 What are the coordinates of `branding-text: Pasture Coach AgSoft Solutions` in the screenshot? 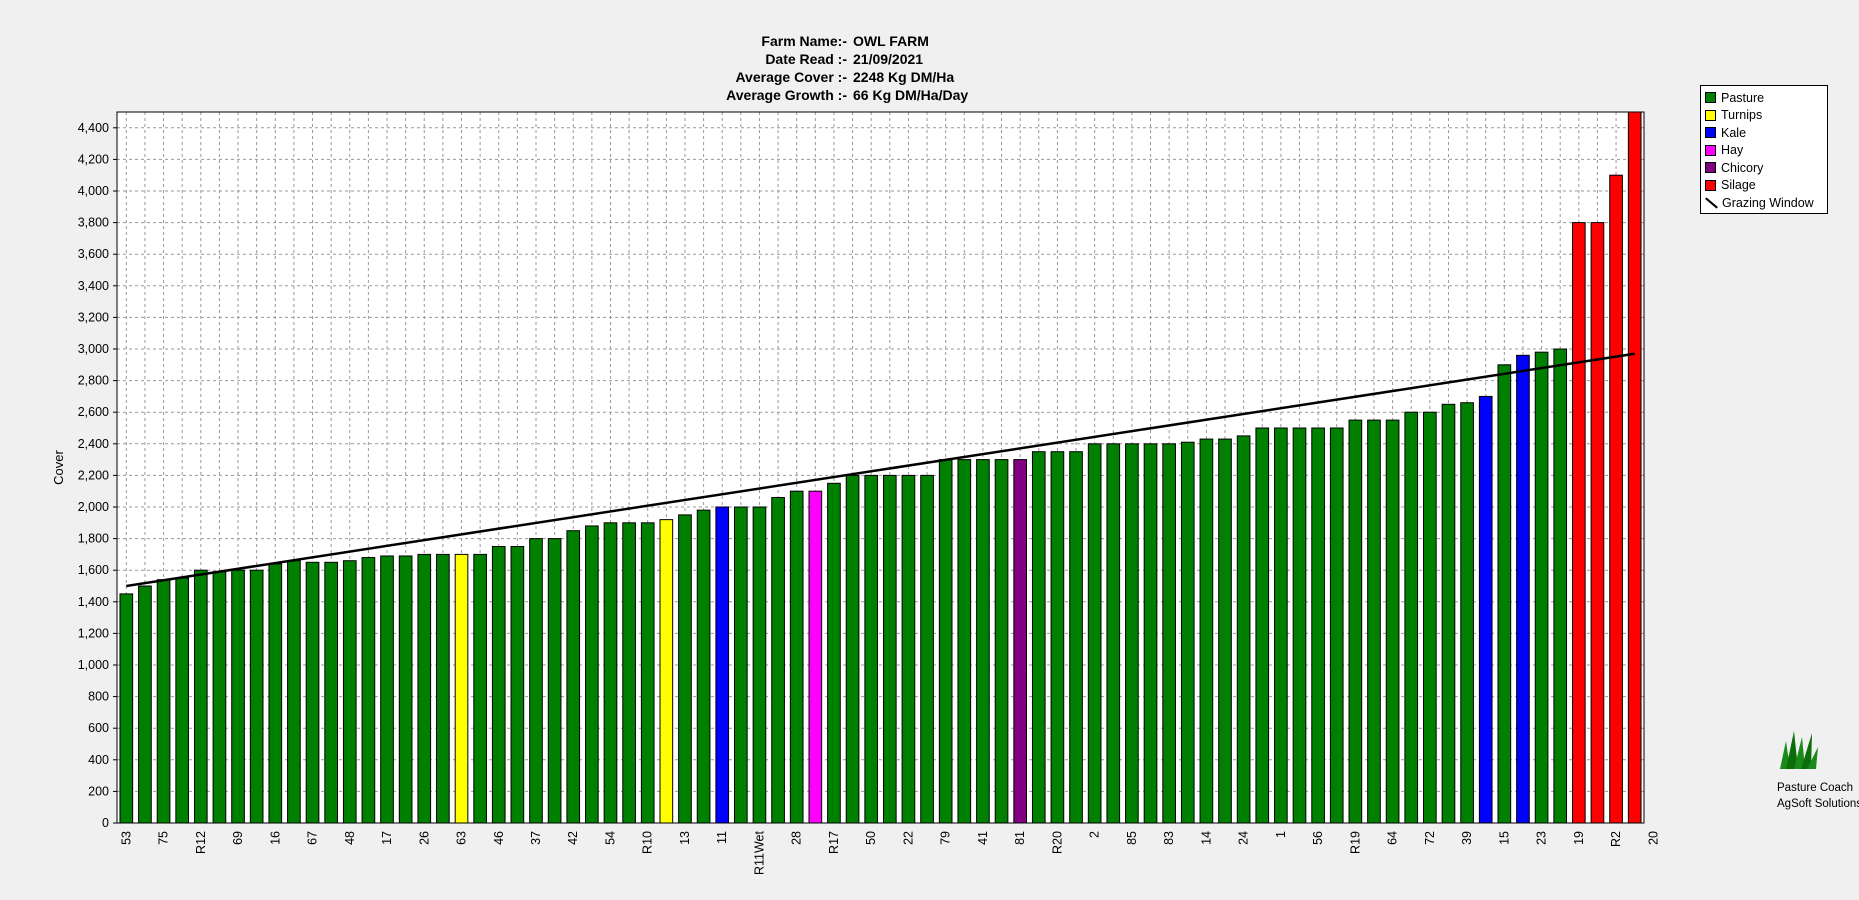 It's located at (1818, 796).